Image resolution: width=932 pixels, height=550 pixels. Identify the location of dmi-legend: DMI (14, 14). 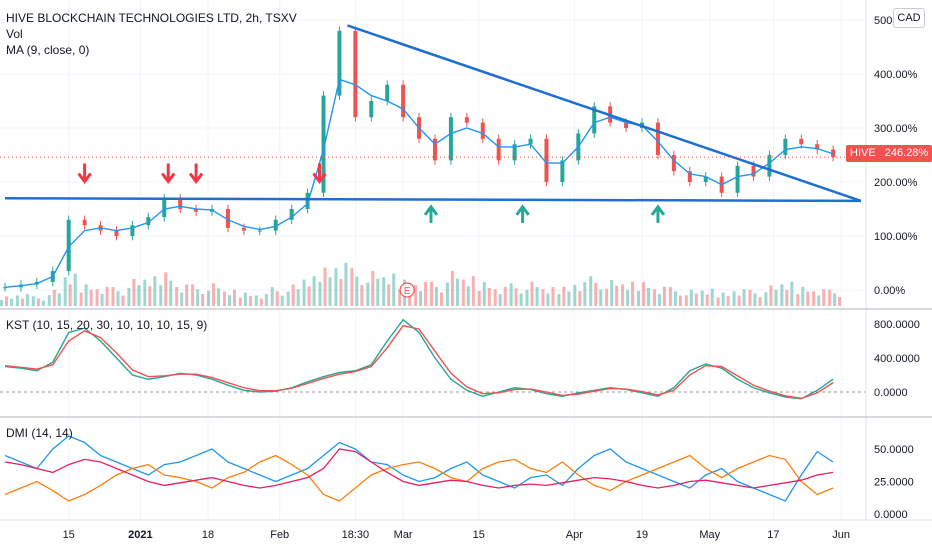
(39, 433).